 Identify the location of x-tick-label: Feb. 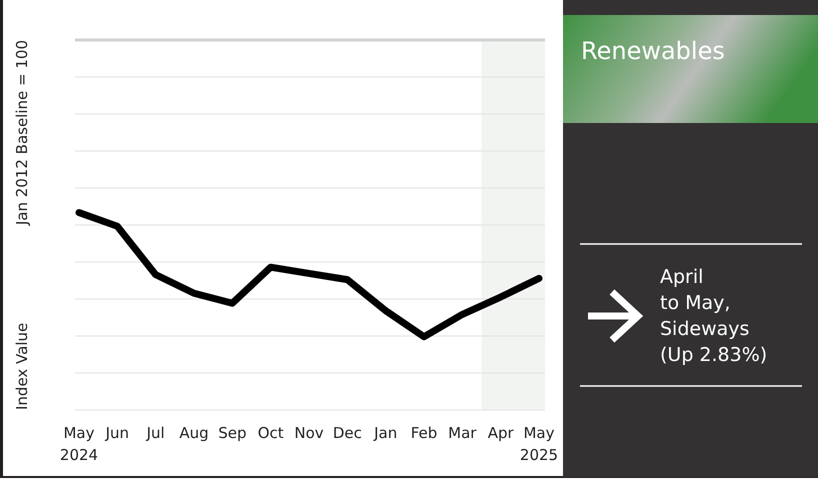
(424, 433).